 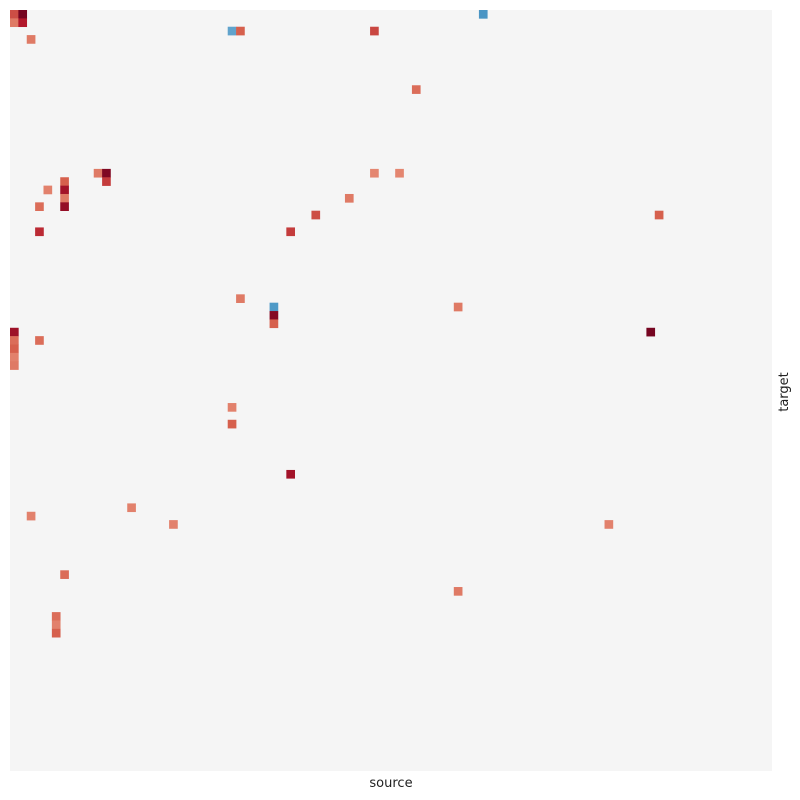 What do you see at coordinates (784, 392) in the screenshot?
I see `y-axis-label: target` at bounding box center [784, 392].